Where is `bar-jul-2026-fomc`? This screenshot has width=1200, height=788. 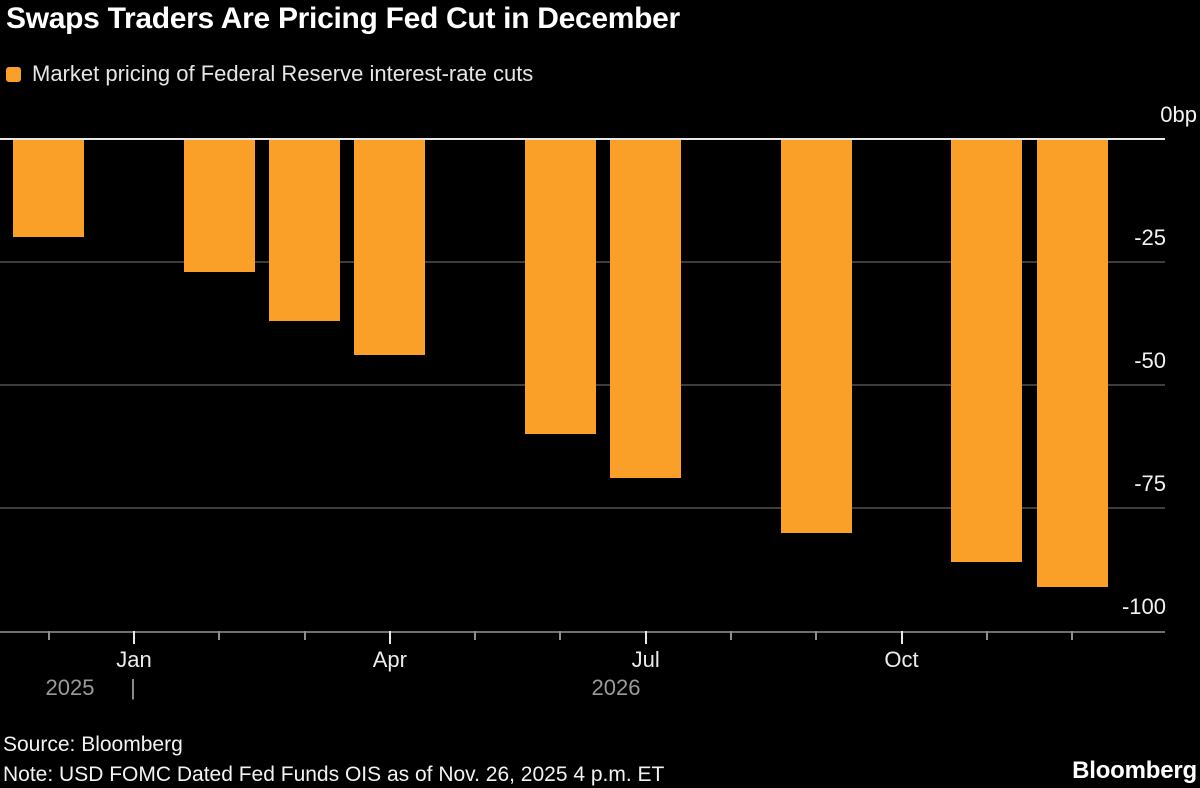
bar-jul-2026-fomc is located at coordinates (646, 309).